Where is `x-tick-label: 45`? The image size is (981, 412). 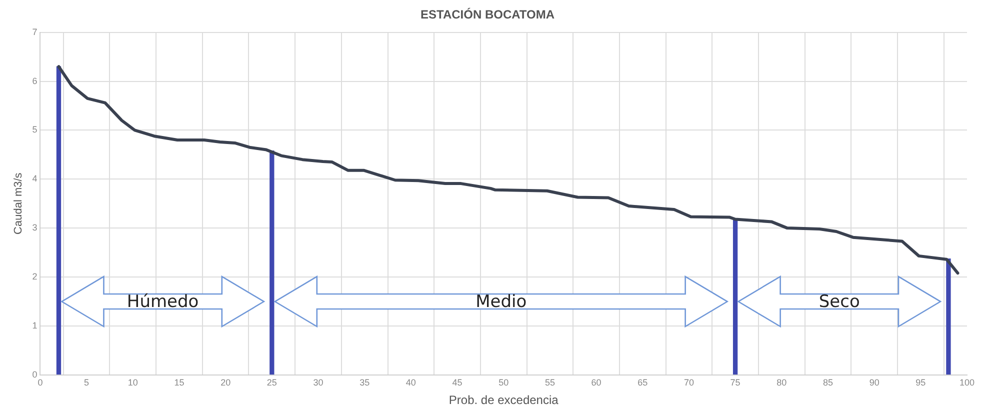
x-tick-label: 45 is located at coordinates (457, 383).